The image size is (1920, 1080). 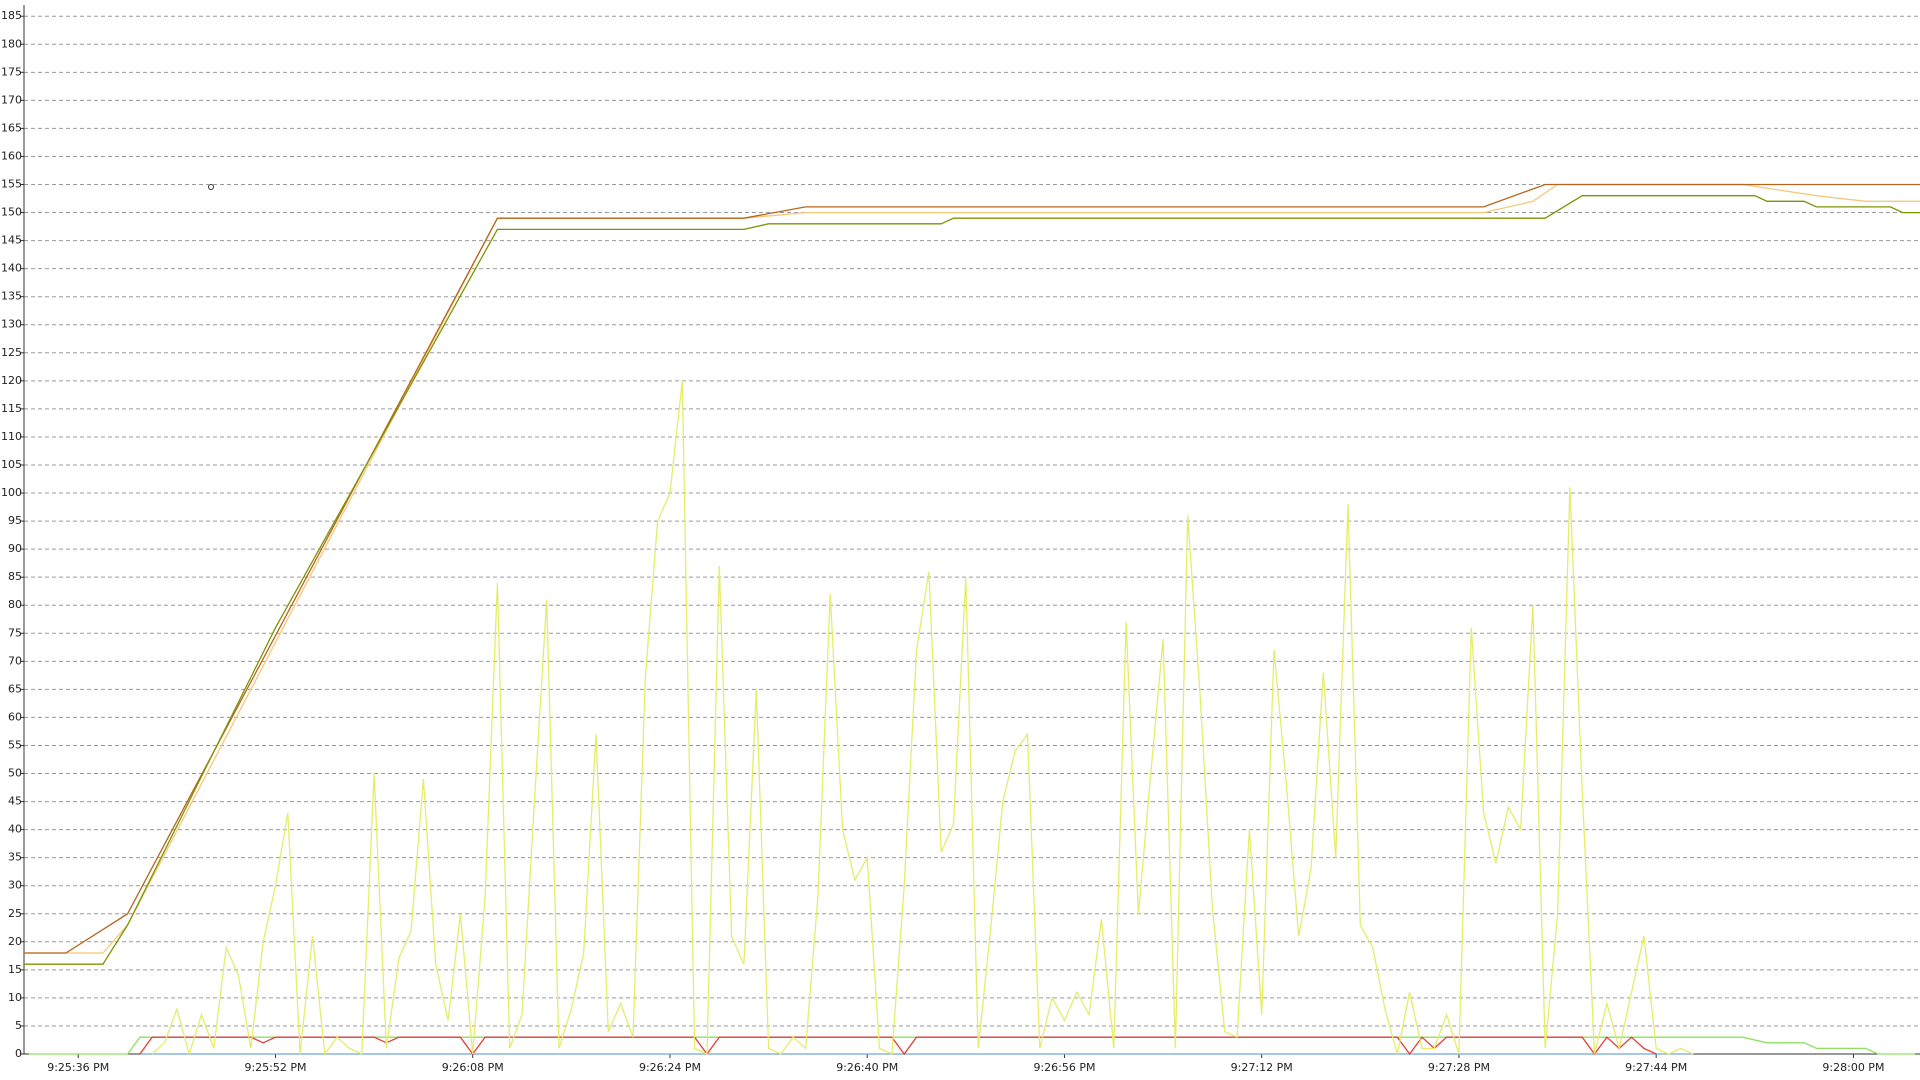 I want to click on y-tick-label: 145, so click(x=11, y=240).